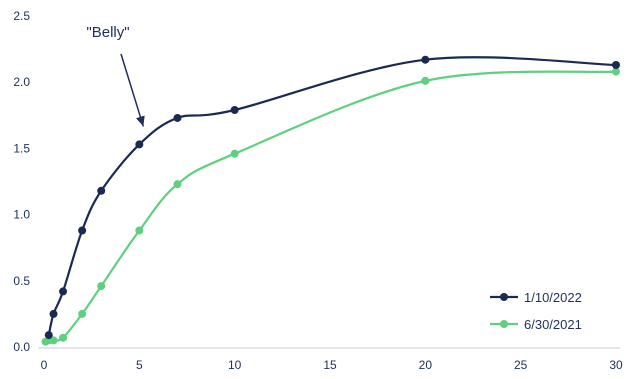 Image resolution: width=626 pixels, height=379 pixels. What do you see at coordinates (21, 281) in the screenshot?
I see `y-tick-label: 0.5` at bounding box center [21, 281].